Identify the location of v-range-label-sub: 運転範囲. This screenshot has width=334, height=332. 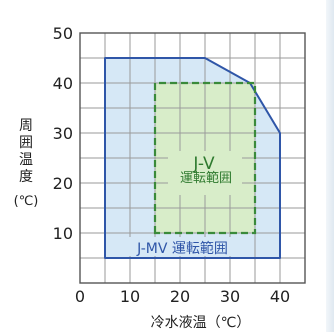
(206, 178).